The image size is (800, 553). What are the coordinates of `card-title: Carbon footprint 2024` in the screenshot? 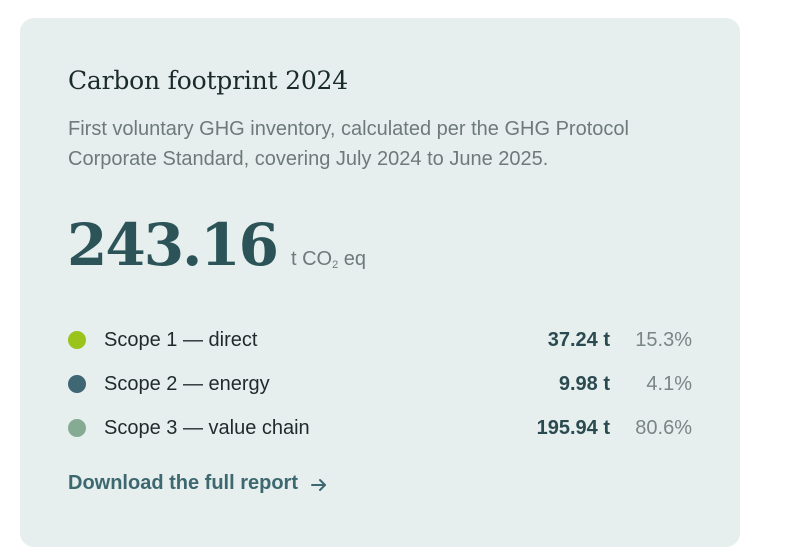 It's located at (208, 80).